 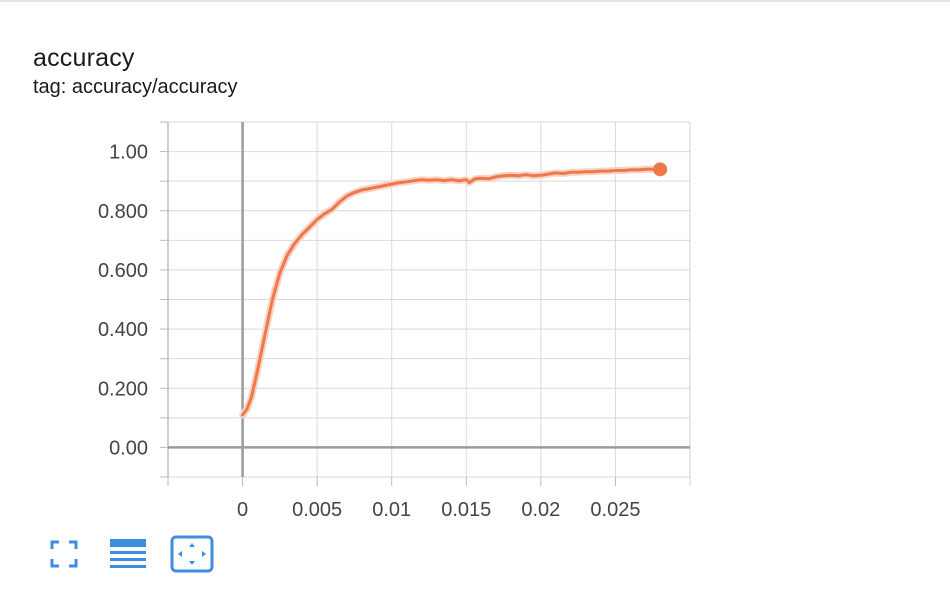 What do you see at coordinates (615, 510) in the screenshot?
I see `x-tick-label: 0.025` at bounding box center [615, 510].